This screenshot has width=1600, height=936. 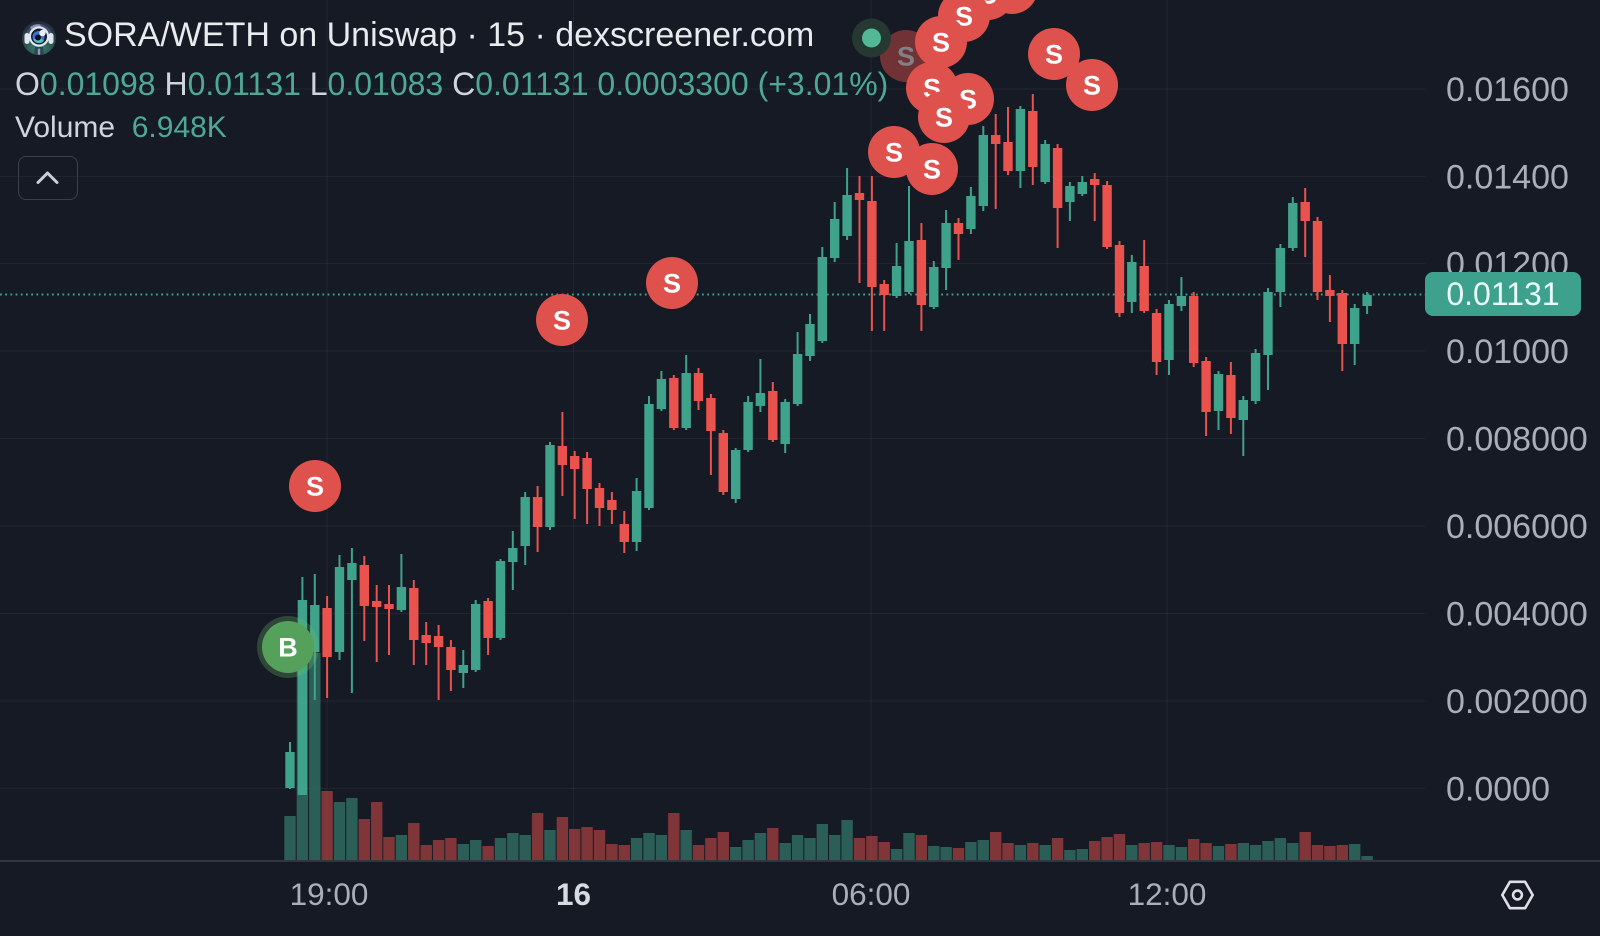 What do you see at coordinates (1517, 615) in the screenshot?
I see `svg-text: 0.004000` at bounding box center [1517, 615].